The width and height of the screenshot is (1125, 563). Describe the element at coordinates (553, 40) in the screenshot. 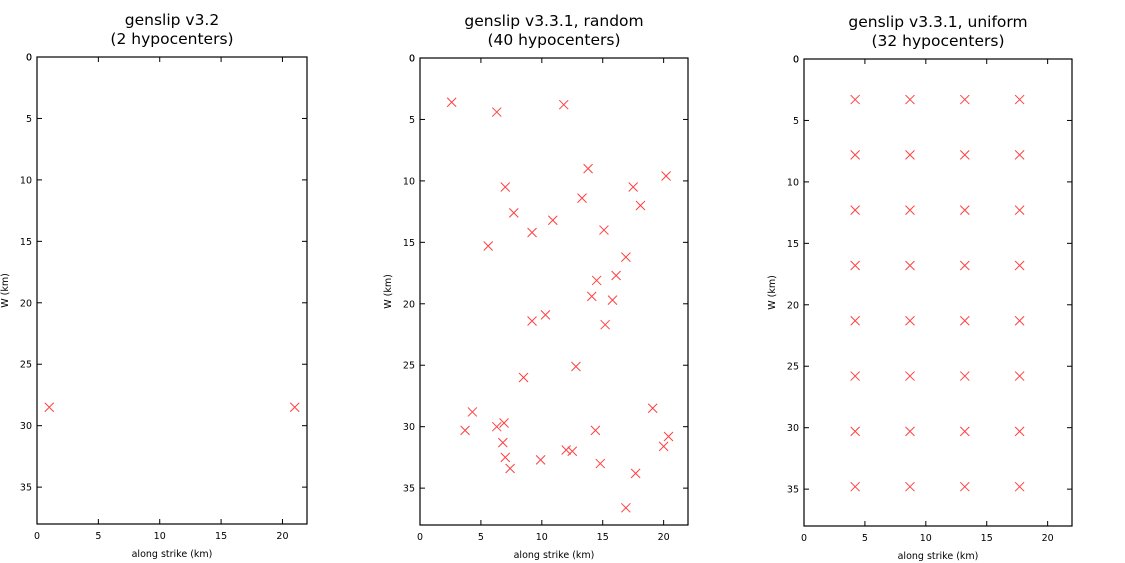

I see `chart-subtitle: (40 hypocenters)` at that location.